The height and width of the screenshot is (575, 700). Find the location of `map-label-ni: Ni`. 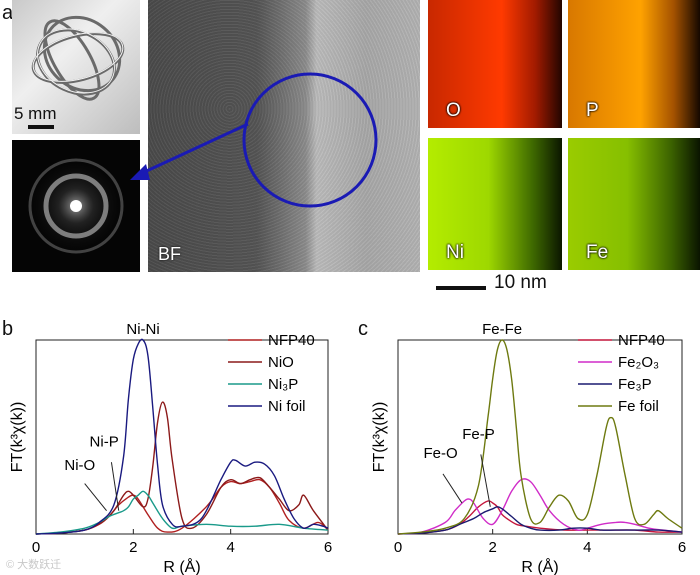

map-label-ni: Ni is located at coordinates (455, 252).